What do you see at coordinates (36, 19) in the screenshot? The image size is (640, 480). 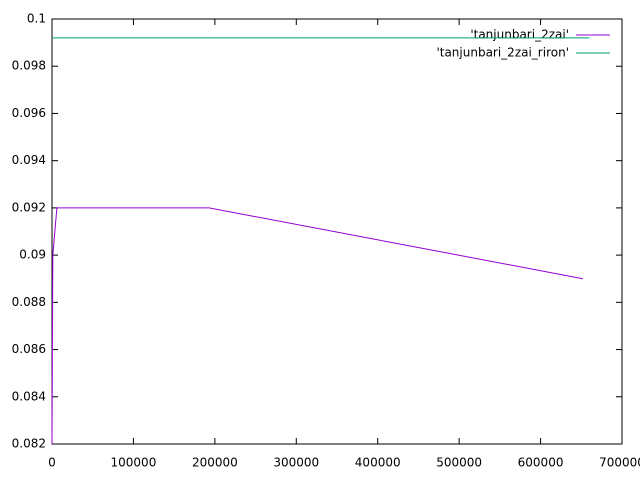 I see `y-tick-label: 0.1` at bounding box center [36, 19].